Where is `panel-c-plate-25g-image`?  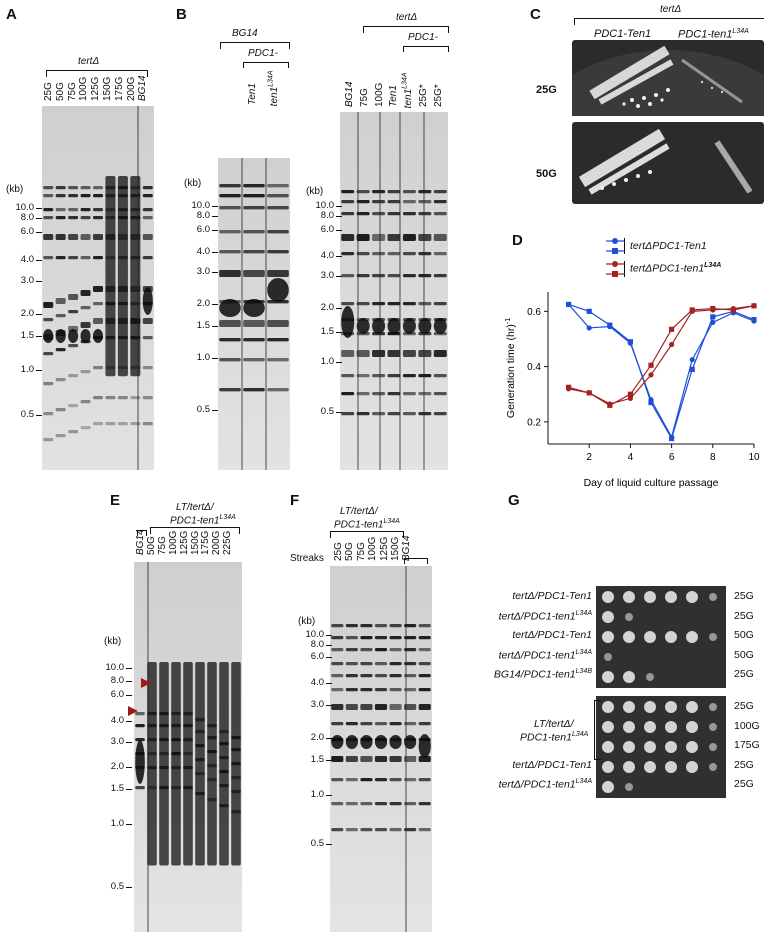
panel-c-plate-25g-image is located at coordinates (641, 157).